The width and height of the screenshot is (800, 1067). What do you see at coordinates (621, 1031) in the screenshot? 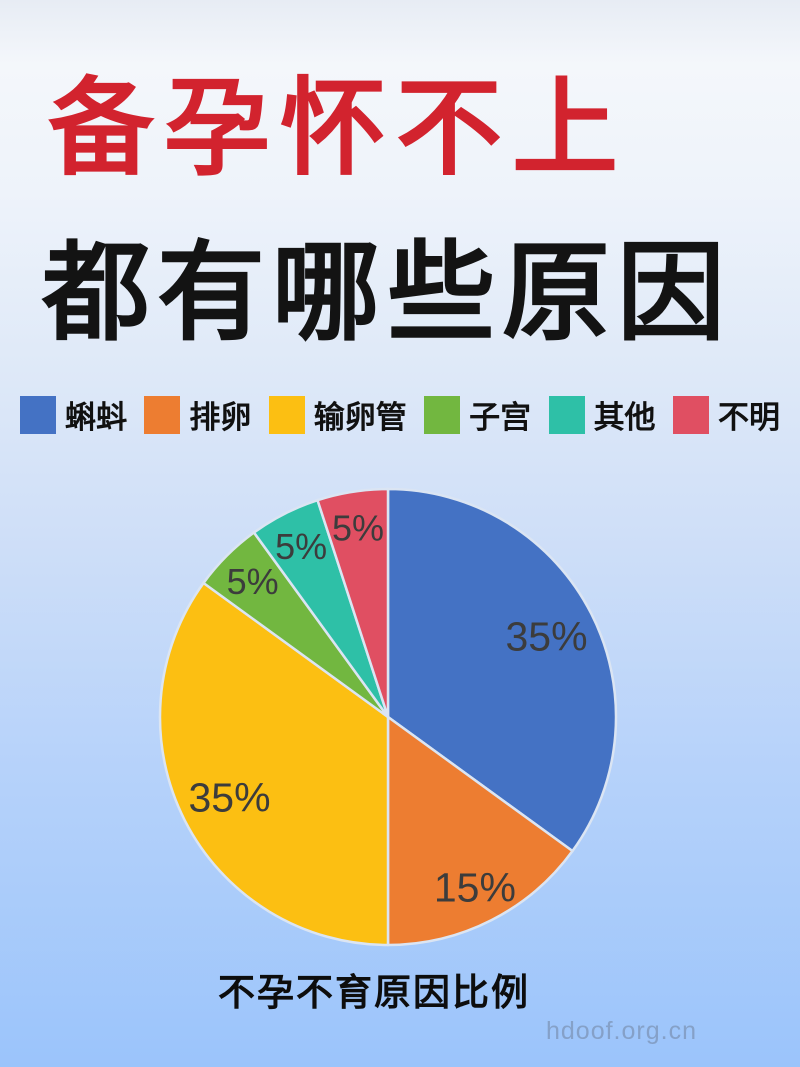
I see `watermark: hdoof.org.cn` at bounding box center [621, 1031].